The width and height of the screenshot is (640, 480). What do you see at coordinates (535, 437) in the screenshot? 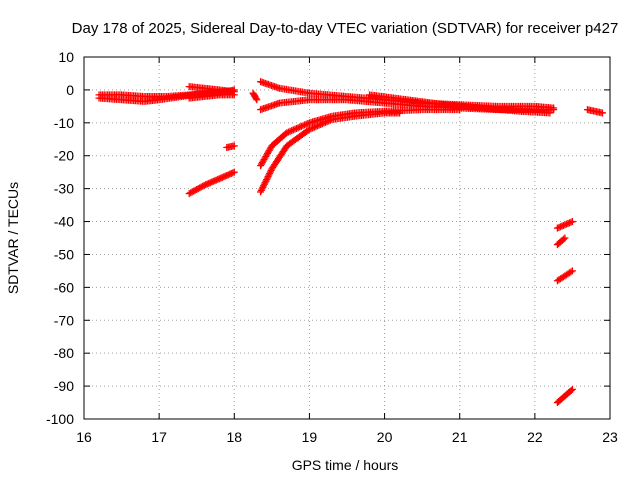
I see `x-tick-label: 22` at bounding box center [535, 437].